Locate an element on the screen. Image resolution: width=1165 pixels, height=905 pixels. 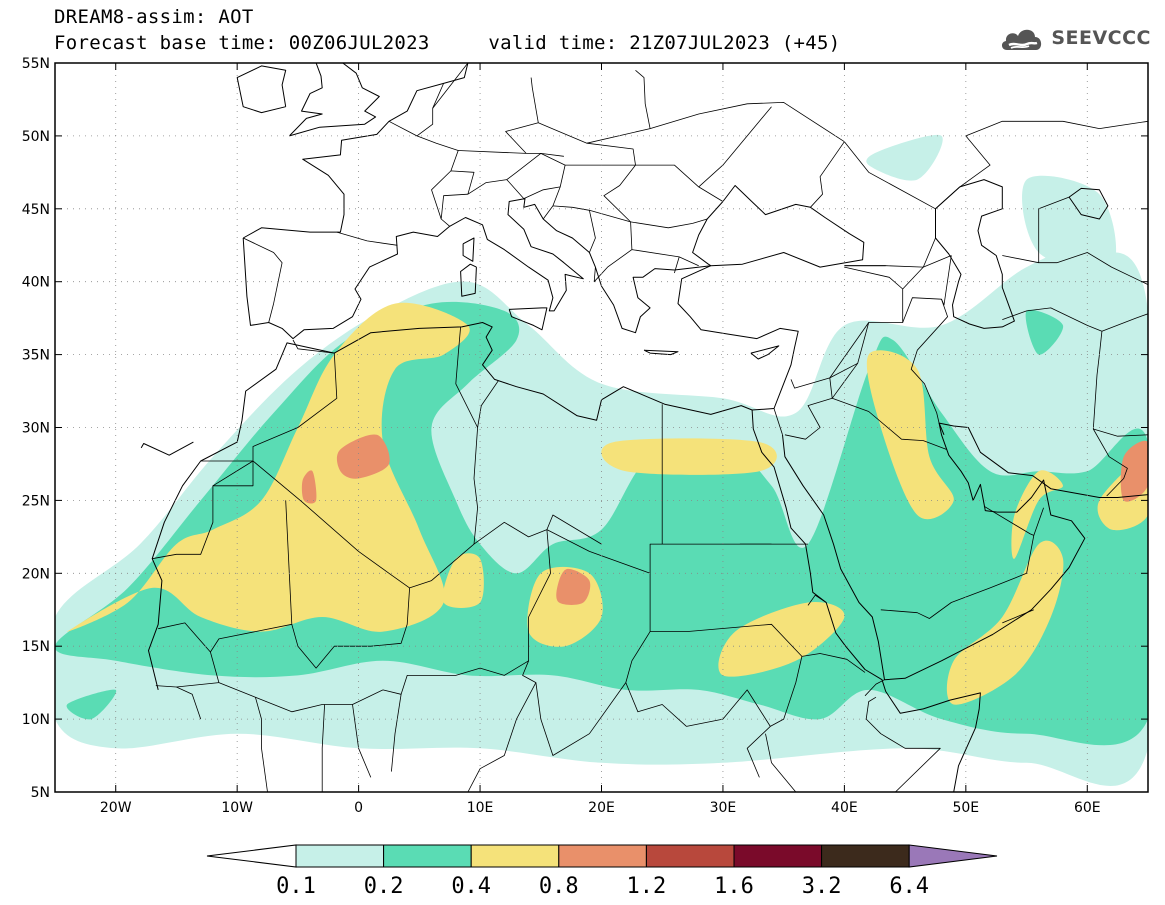
map-title: DREAM8-assim: AOT is located at coordinates (154, 17).